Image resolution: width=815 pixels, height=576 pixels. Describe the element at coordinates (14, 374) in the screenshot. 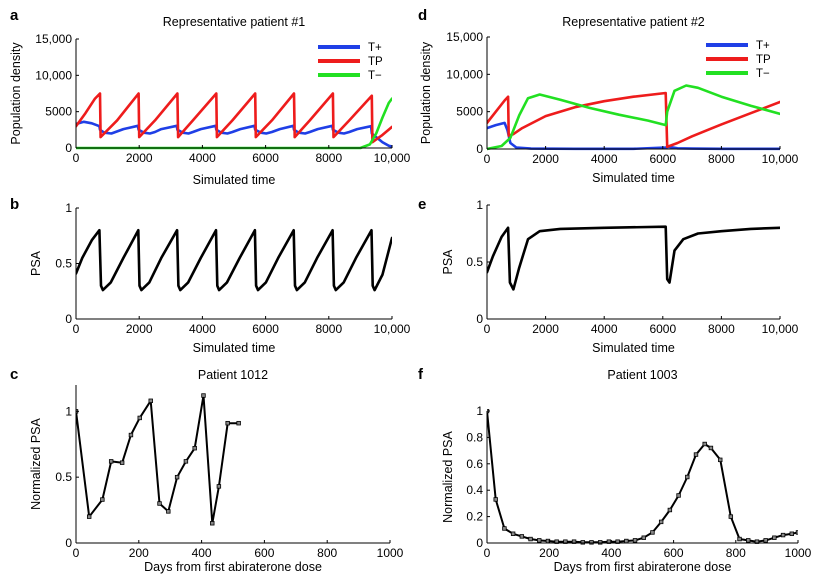

I see `panel-letter: c` at that location.